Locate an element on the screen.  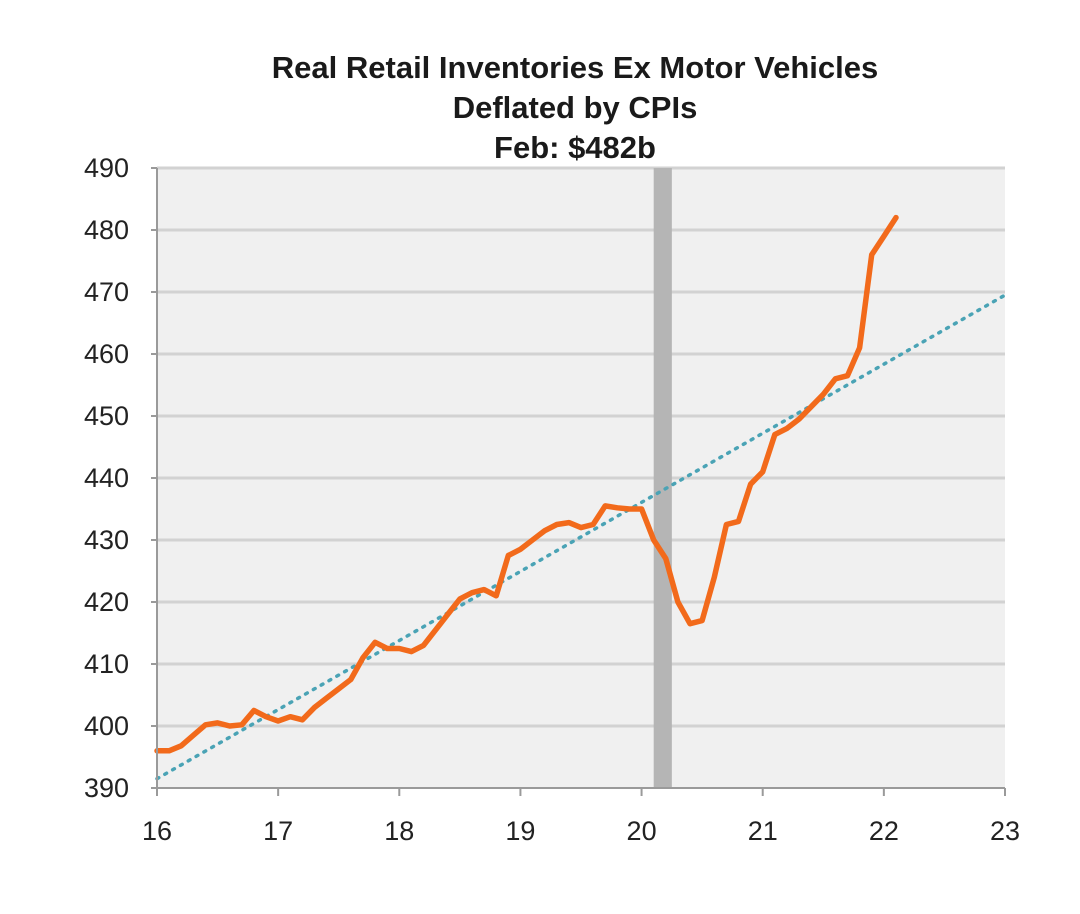
x-tick-label: 22 is located at coordinates (884, 831).